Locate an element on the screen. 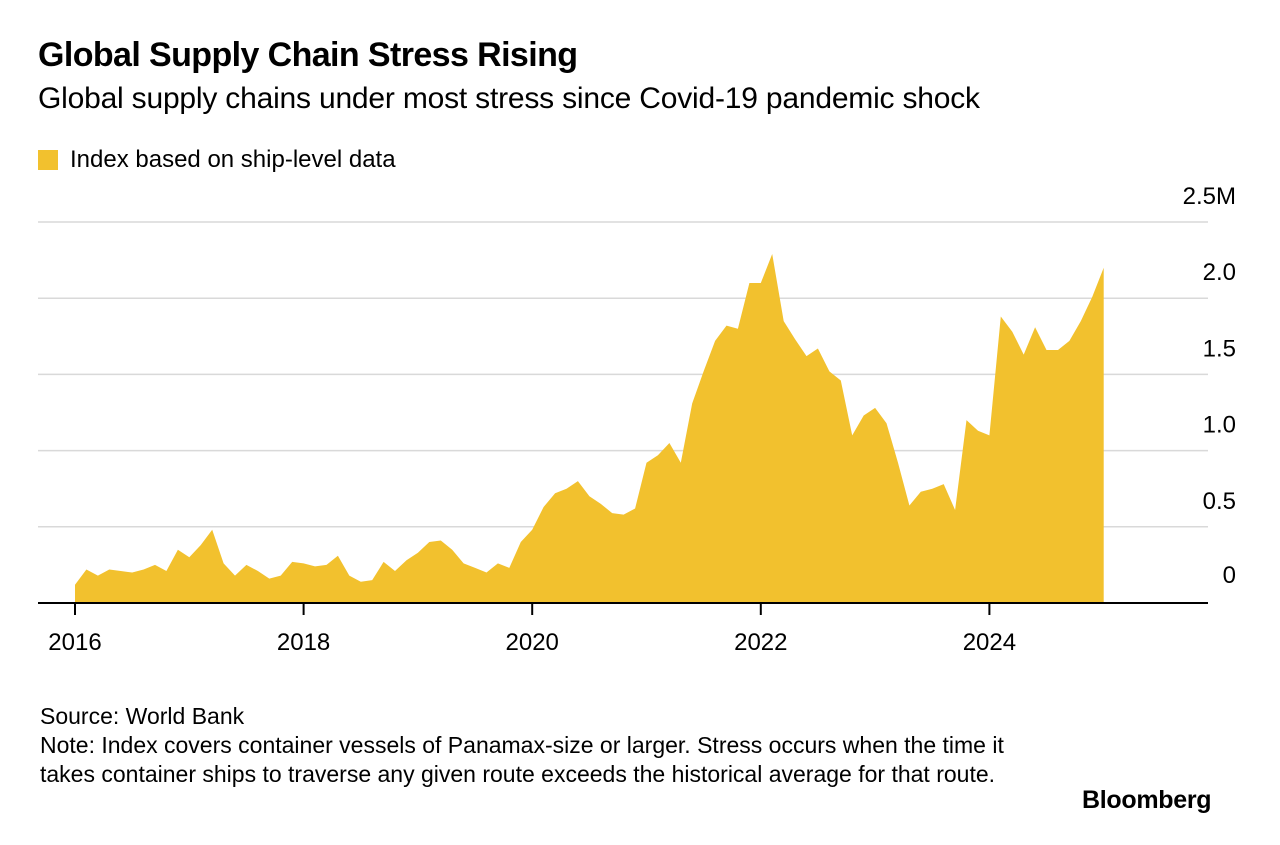 The height and width of the screenshot is (845, 1280). y-tick-label: 1.5 is located at coordinates (1219, 348).